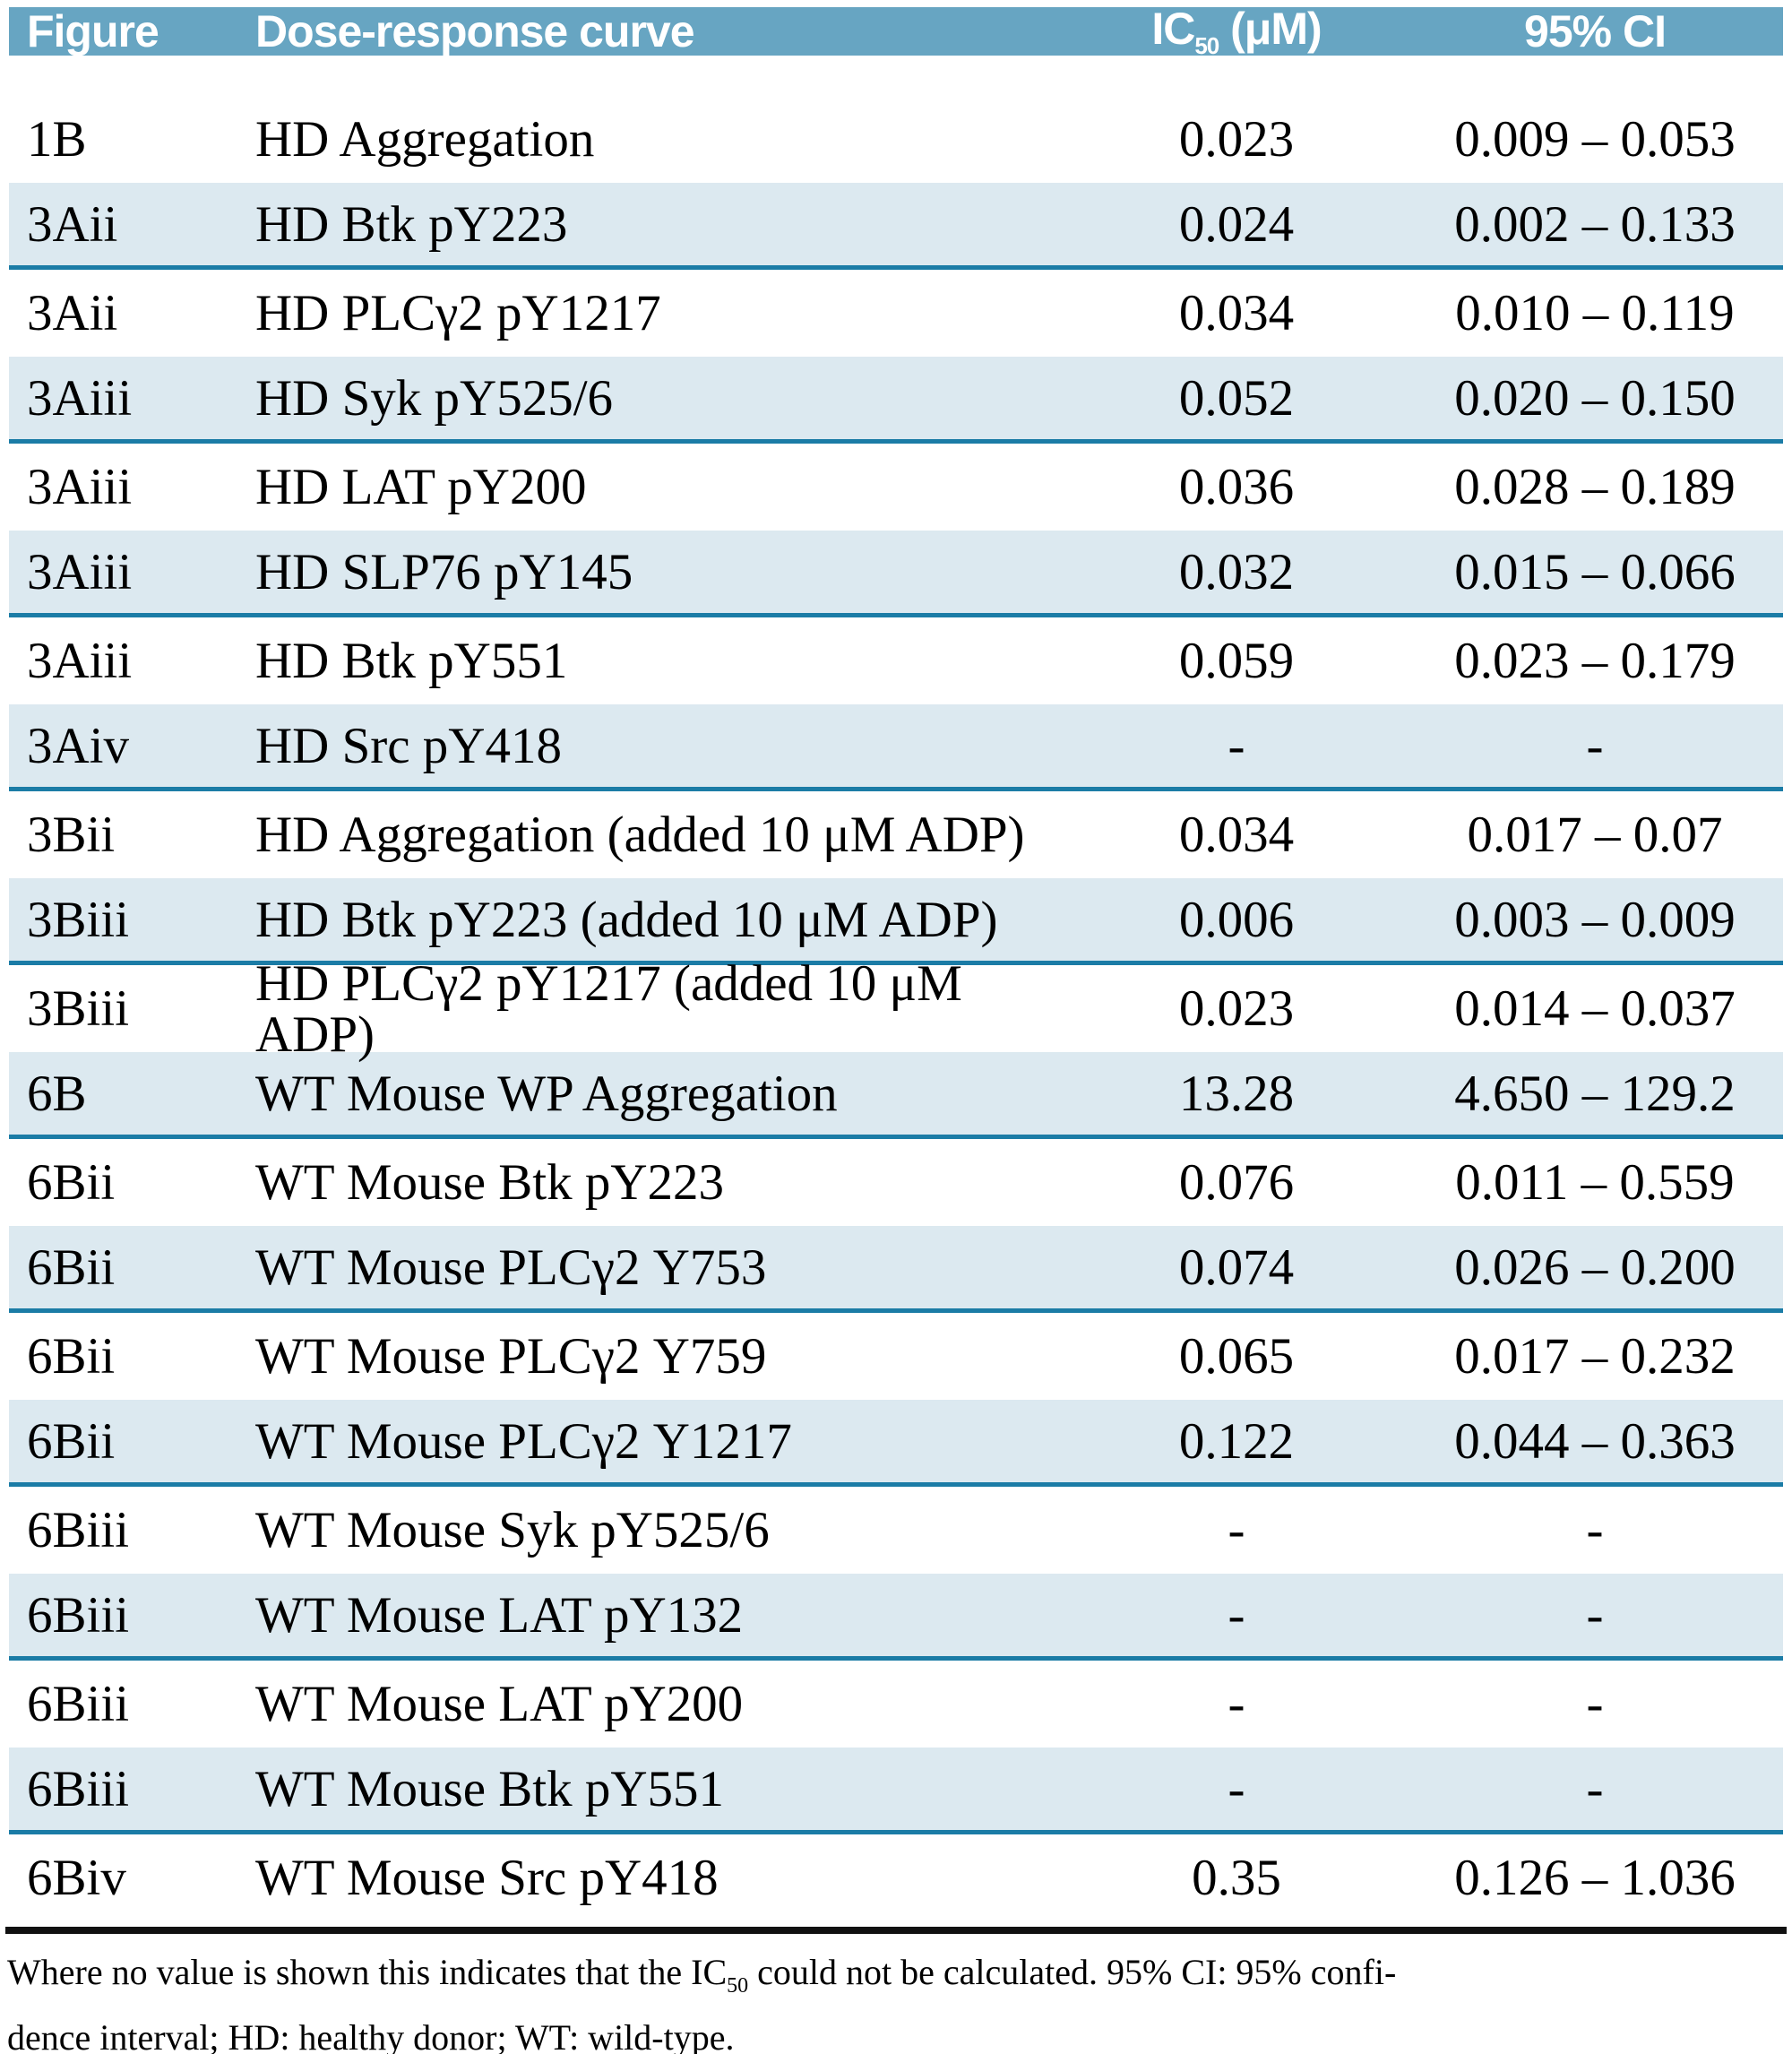 This screenshot has height=2054, width=1792. I want to click on column-header-figure: Figure, so click(93, 31).